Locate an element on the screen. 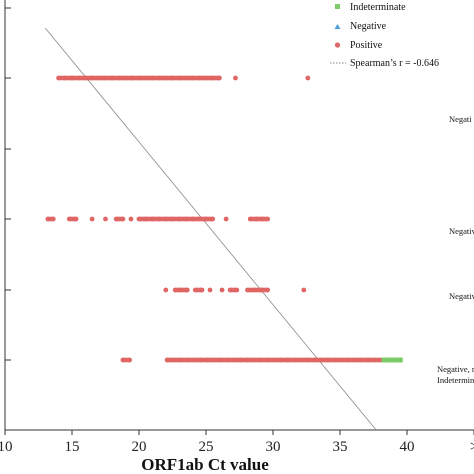 This screenshot has width=474, height=474. legend-label-negative: Negative is located at coordinates (368, 26).